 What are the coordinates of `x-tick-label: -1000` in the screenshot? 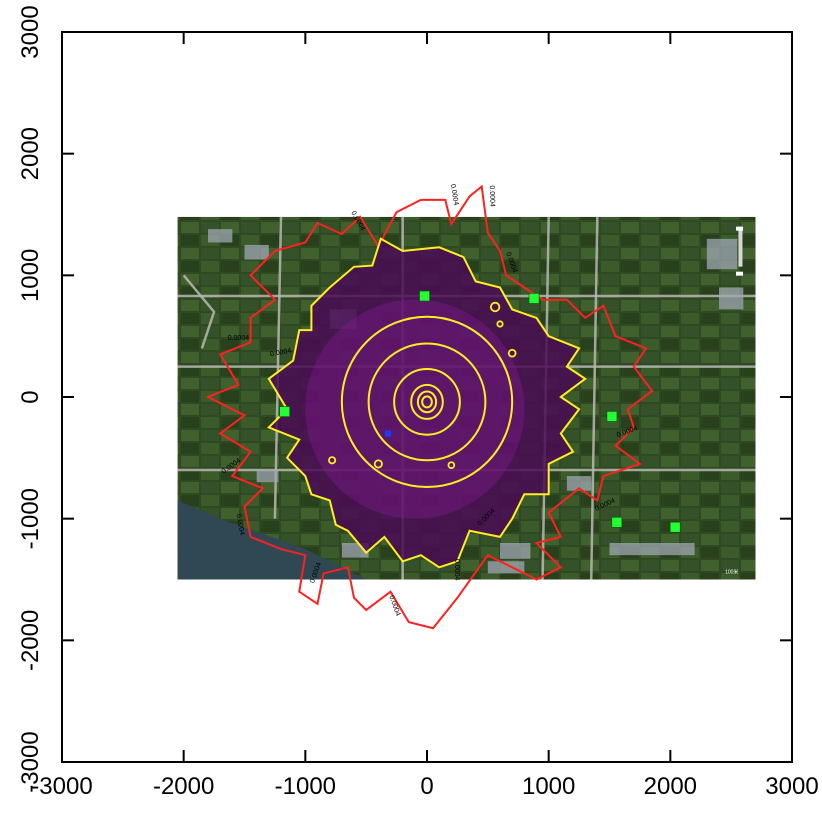 It's located at (305, 786).